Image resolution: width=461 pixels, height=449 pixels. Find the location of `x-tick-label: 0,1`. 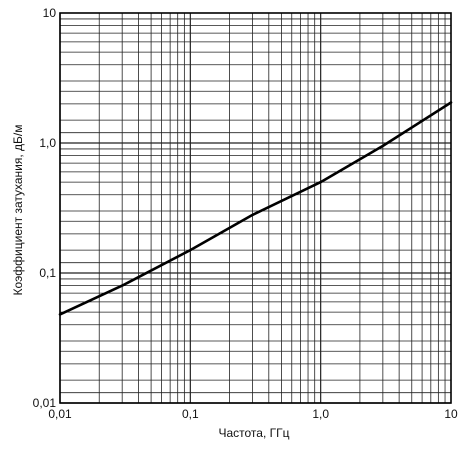

x-tick-label: 0,1 is located at coordinates (190, 414).